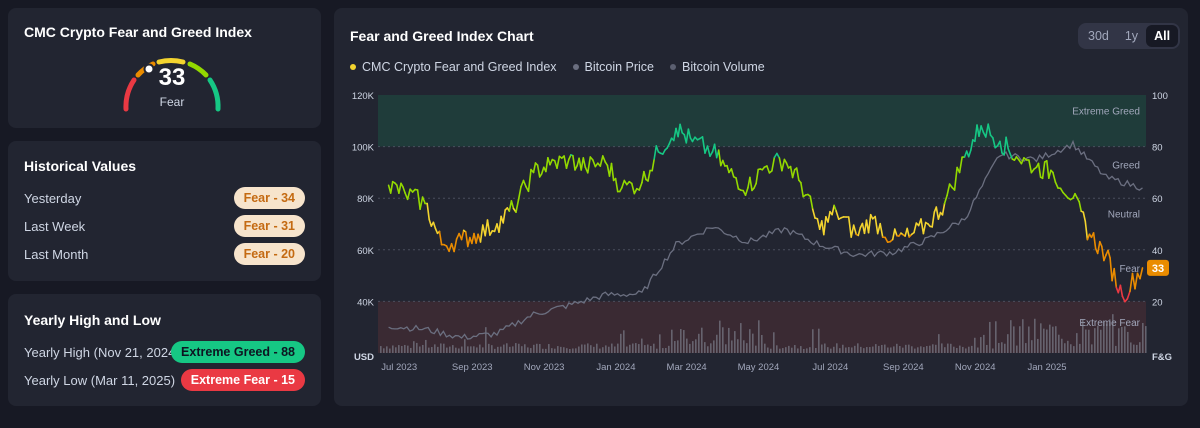  What do you see at coordinates (1157, 302) in the screenshot?
I see `y-right-tick: 20` at bounding box center [1157, 302].